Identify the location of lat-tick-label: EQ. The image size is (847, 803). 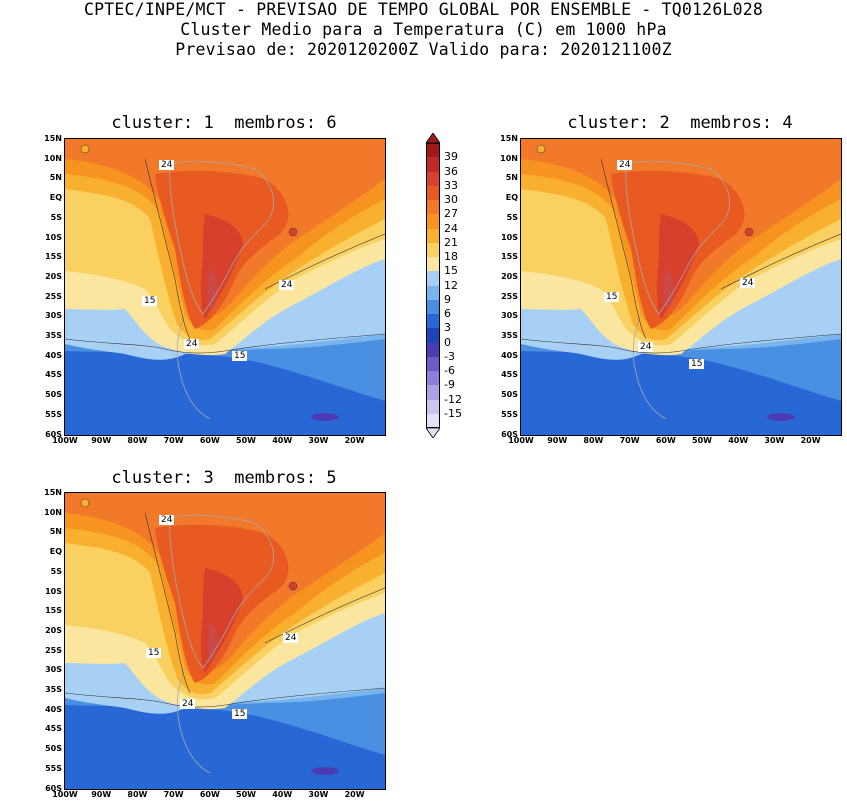
(55, 552).